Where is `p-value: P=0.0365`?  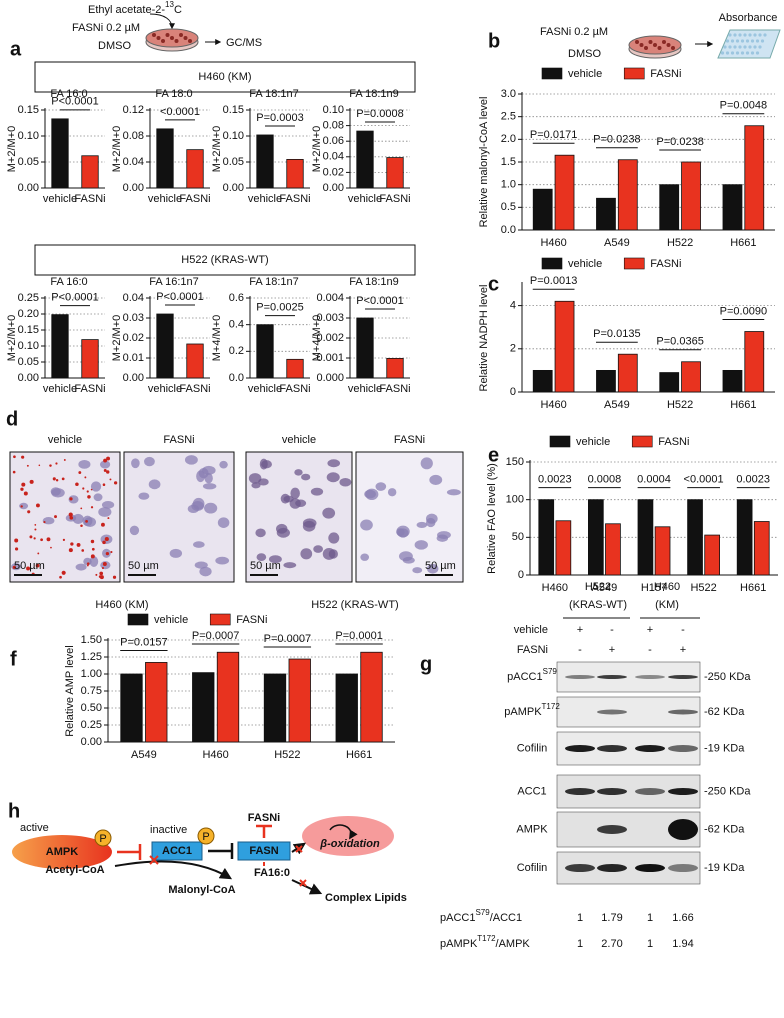 p-value: P=0.0365 is located at coordinates (679, 342).